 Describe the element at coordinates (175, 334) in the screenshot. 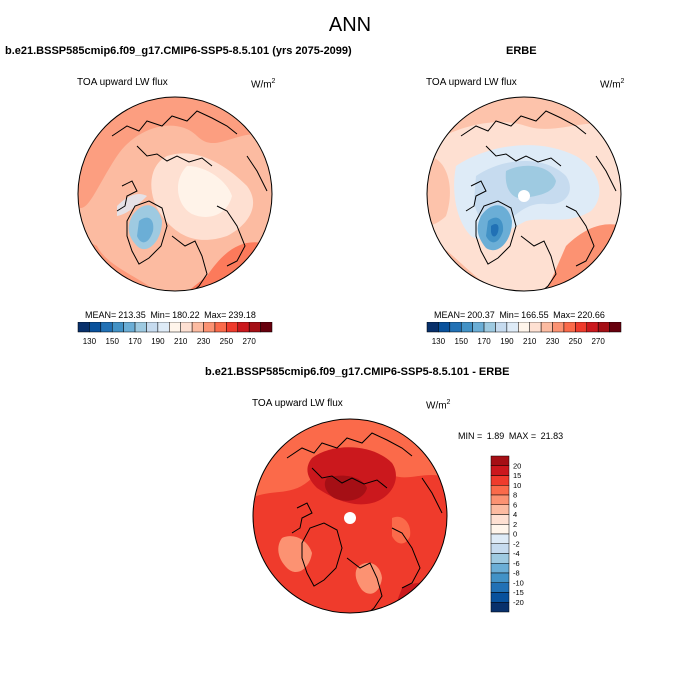

I see `panel-1-colorbar: 130 150 170 190 210 230 250 270` at that location.